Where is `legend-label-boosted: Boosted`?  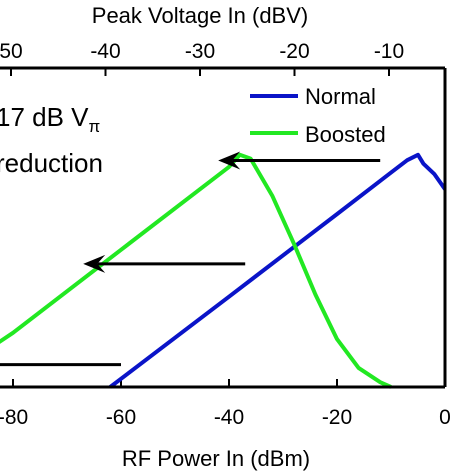 legend-label-boosted: Boosted is located at coordinates (345, 134).